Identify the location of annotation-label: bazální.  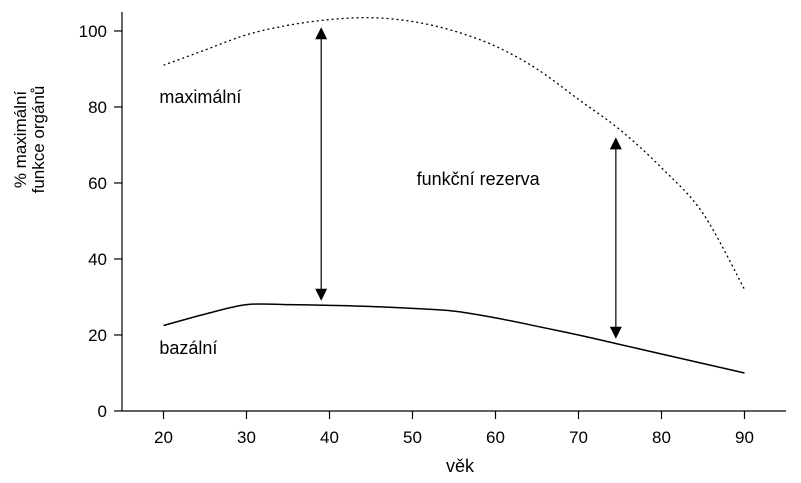
(188, 348).